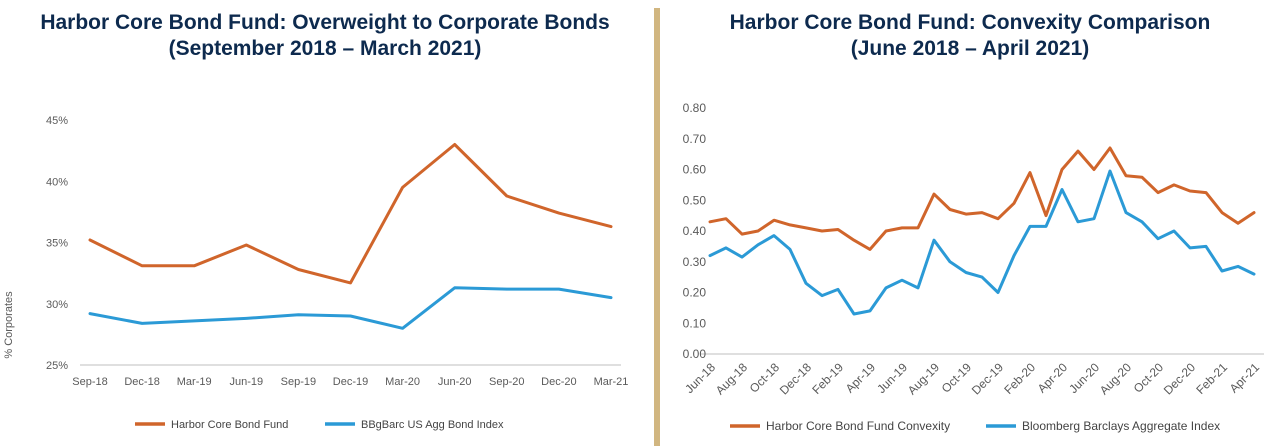 The height and width of the screenshot is (446, 1276). Describe the element at coordinates (298, 382) in the screenshot. I see `x-tick-label: Sep-19` at that location.